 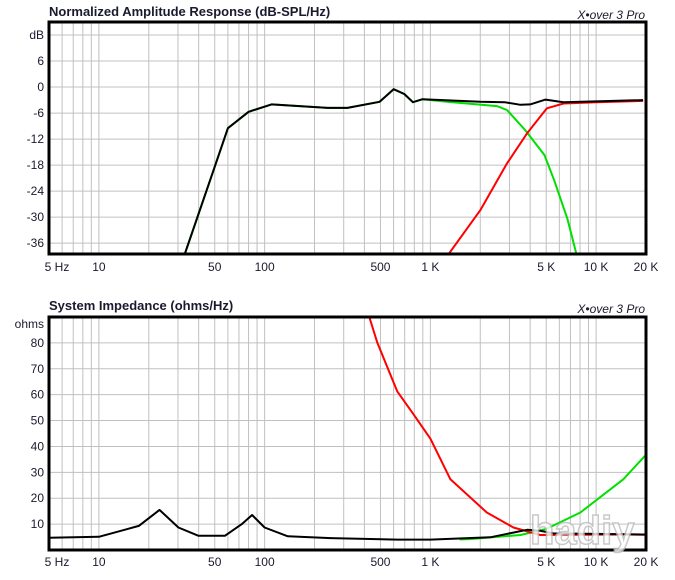 What do you see at coordinates (38, 395) in the screenshot?
I see `y-tick-label: 60` at bounding box center [38, 395].